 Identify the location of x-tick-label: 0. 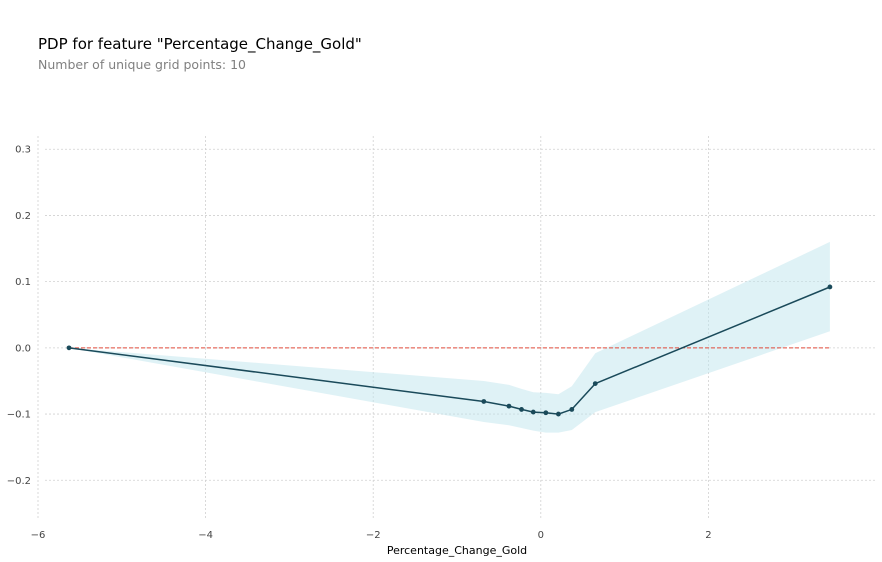
(541, 535).